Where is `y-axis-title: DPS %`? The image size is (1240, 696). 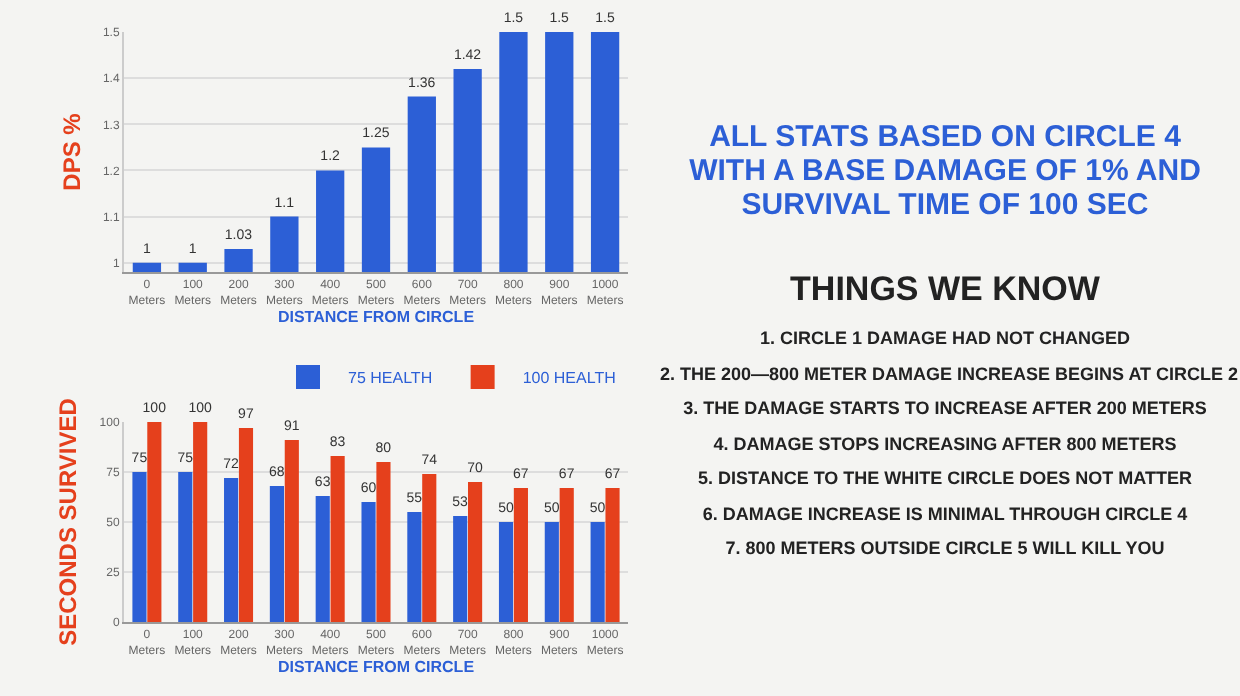 y-axis-title: DPS % is located at coordinates (71, 151).